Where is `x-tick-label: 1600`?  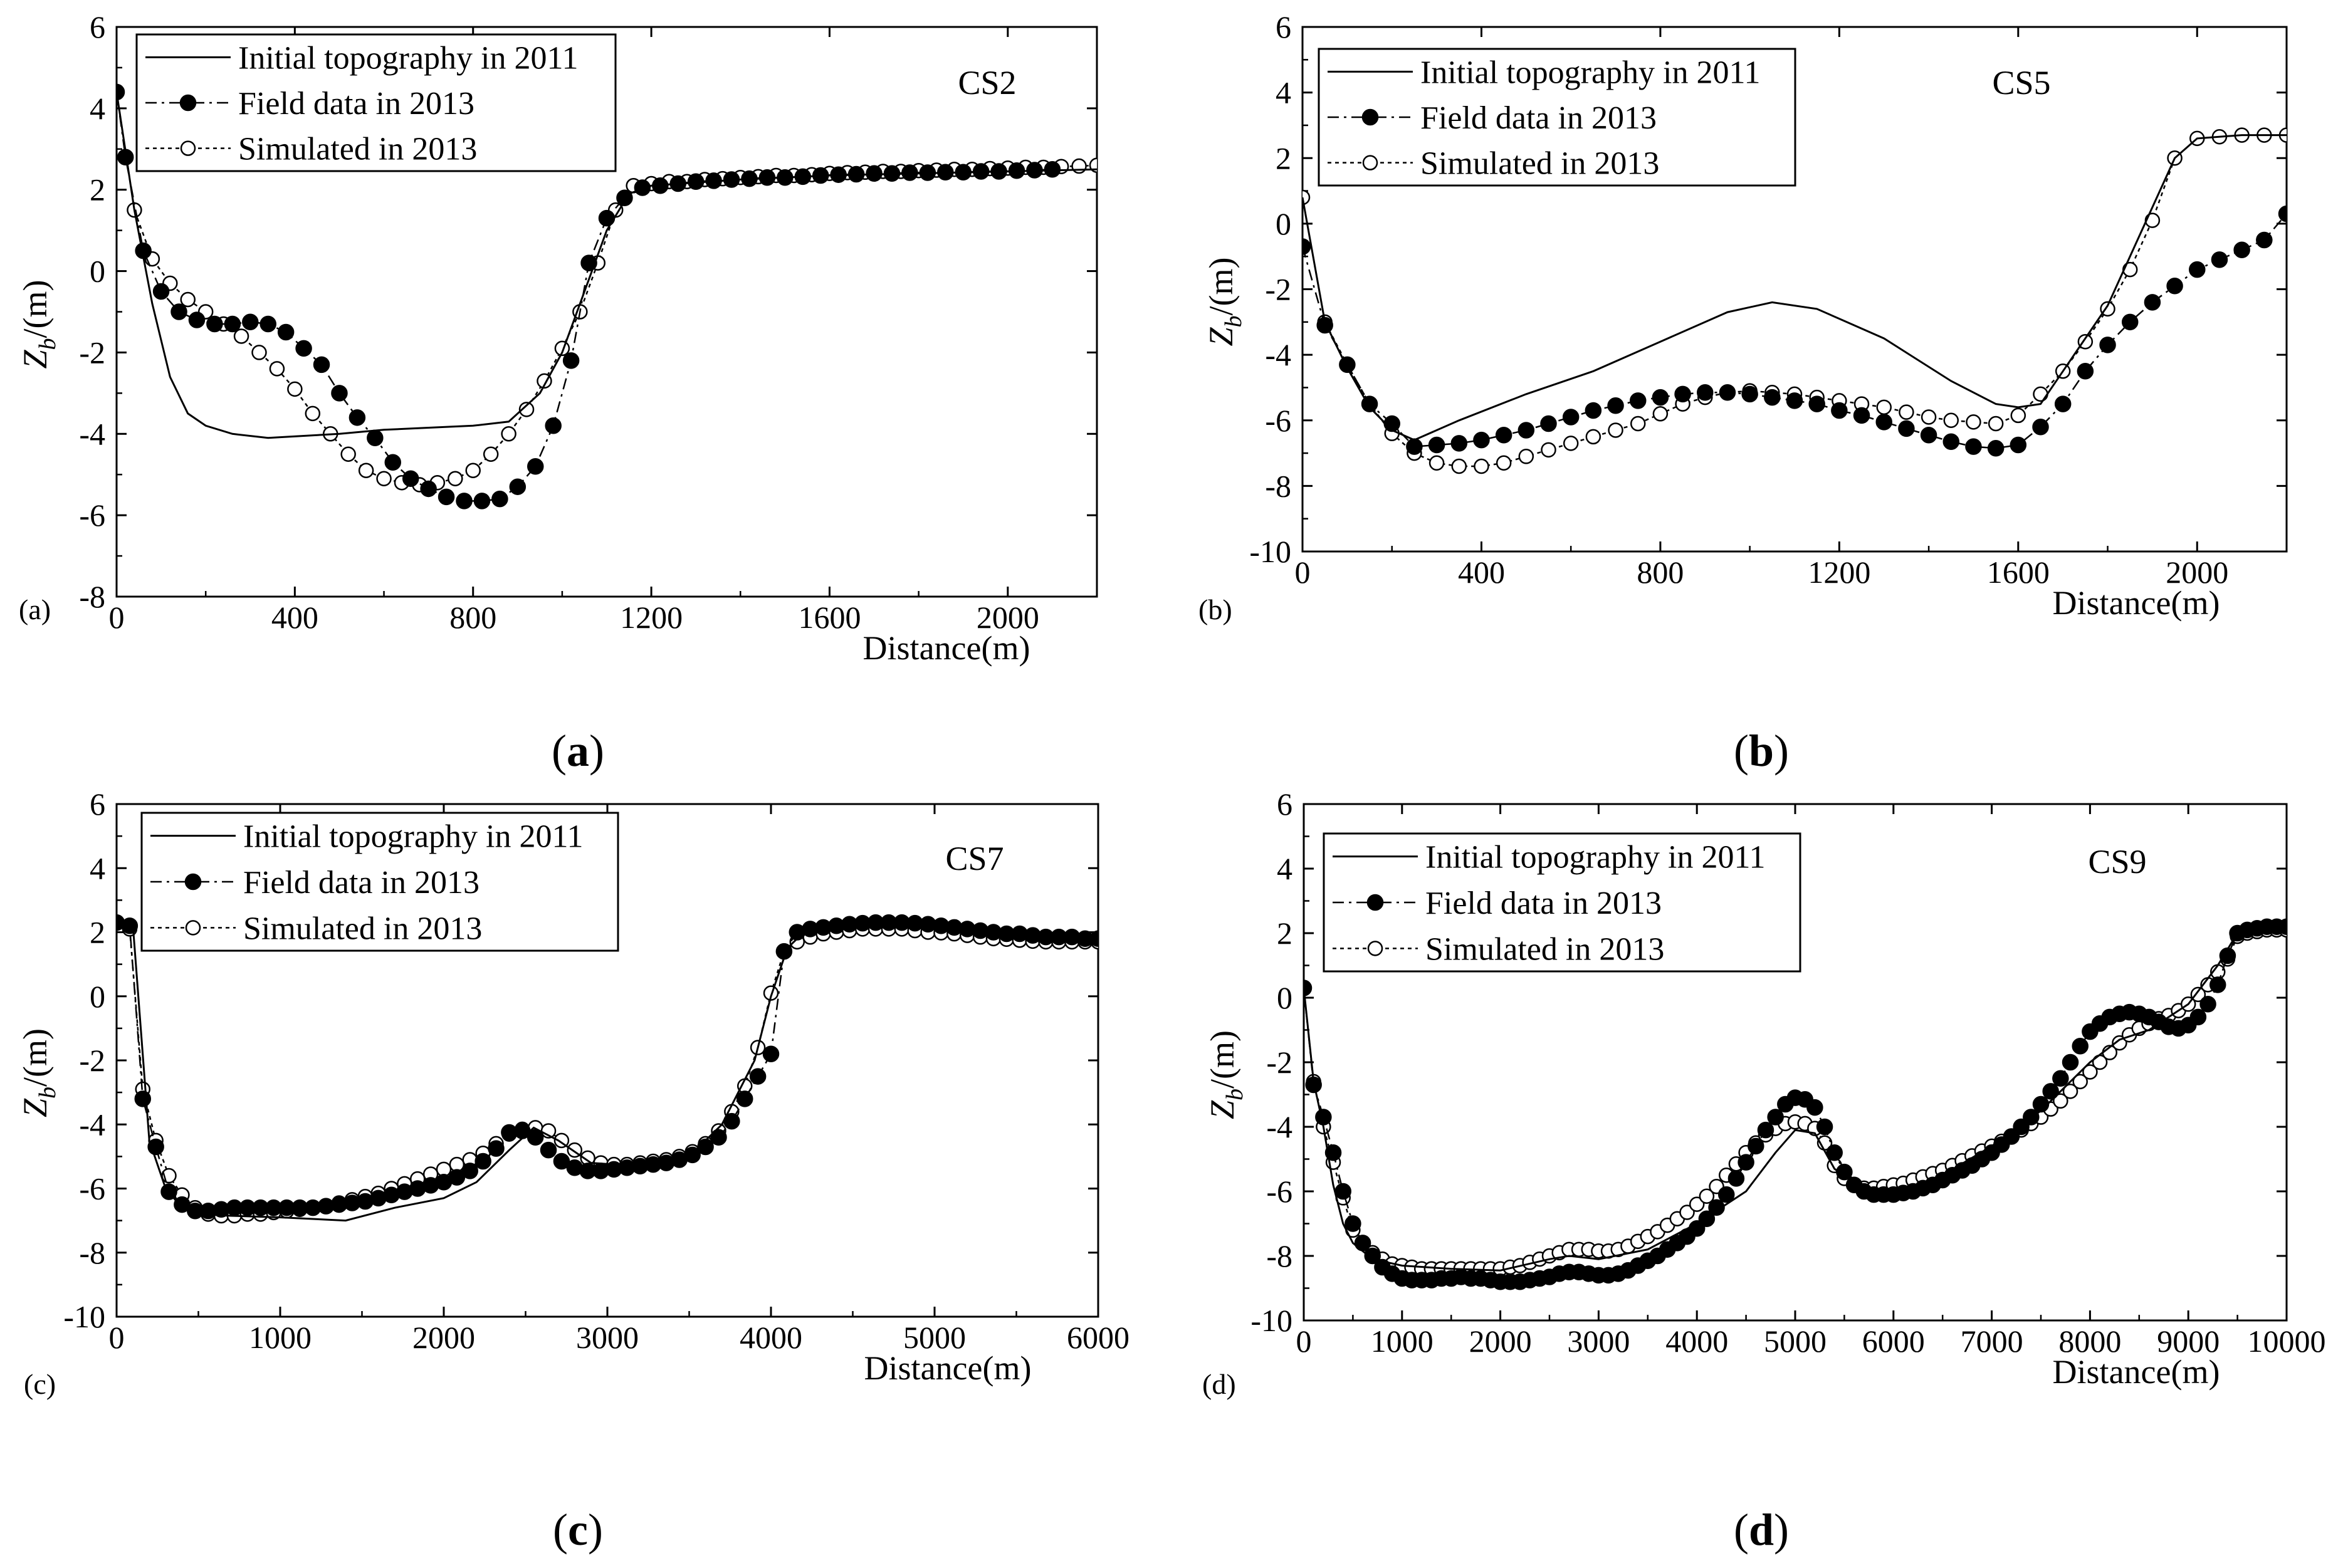
x-tick-label: 1600 is located at coordinates (829, 617).